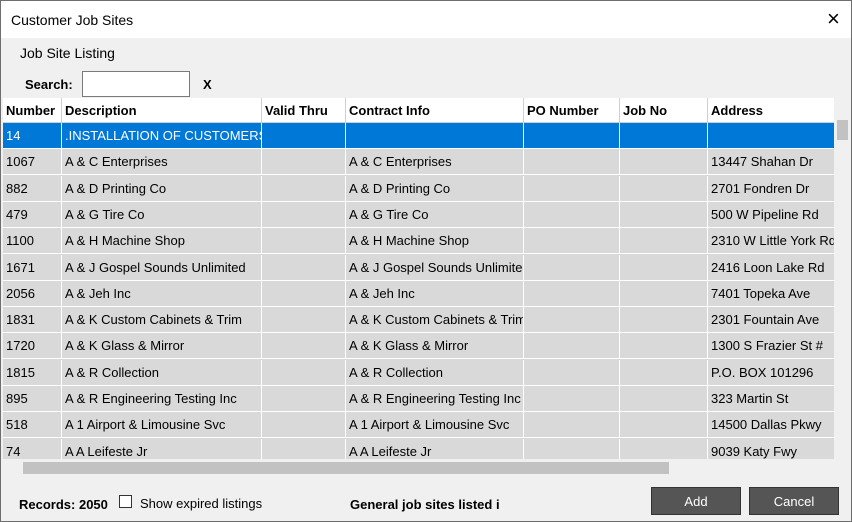 Image resolution: width=852 pixels, height=522 pixels. What do you see at coordinates (771, 320) in the screenshot?
I see `table-cell: 2301 Fountain Ave` at bounding box center [771, 320].